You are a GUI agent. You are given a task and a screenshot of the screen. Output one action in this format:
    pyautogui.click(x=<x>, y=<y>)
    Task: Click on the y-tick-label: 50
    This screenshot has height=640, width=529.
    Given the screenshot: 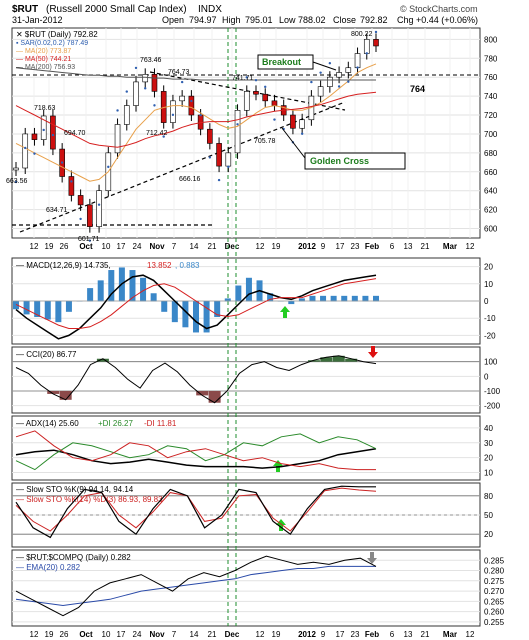 What is the action you would take?
    pyautogui.click(x=488, y=515)
    